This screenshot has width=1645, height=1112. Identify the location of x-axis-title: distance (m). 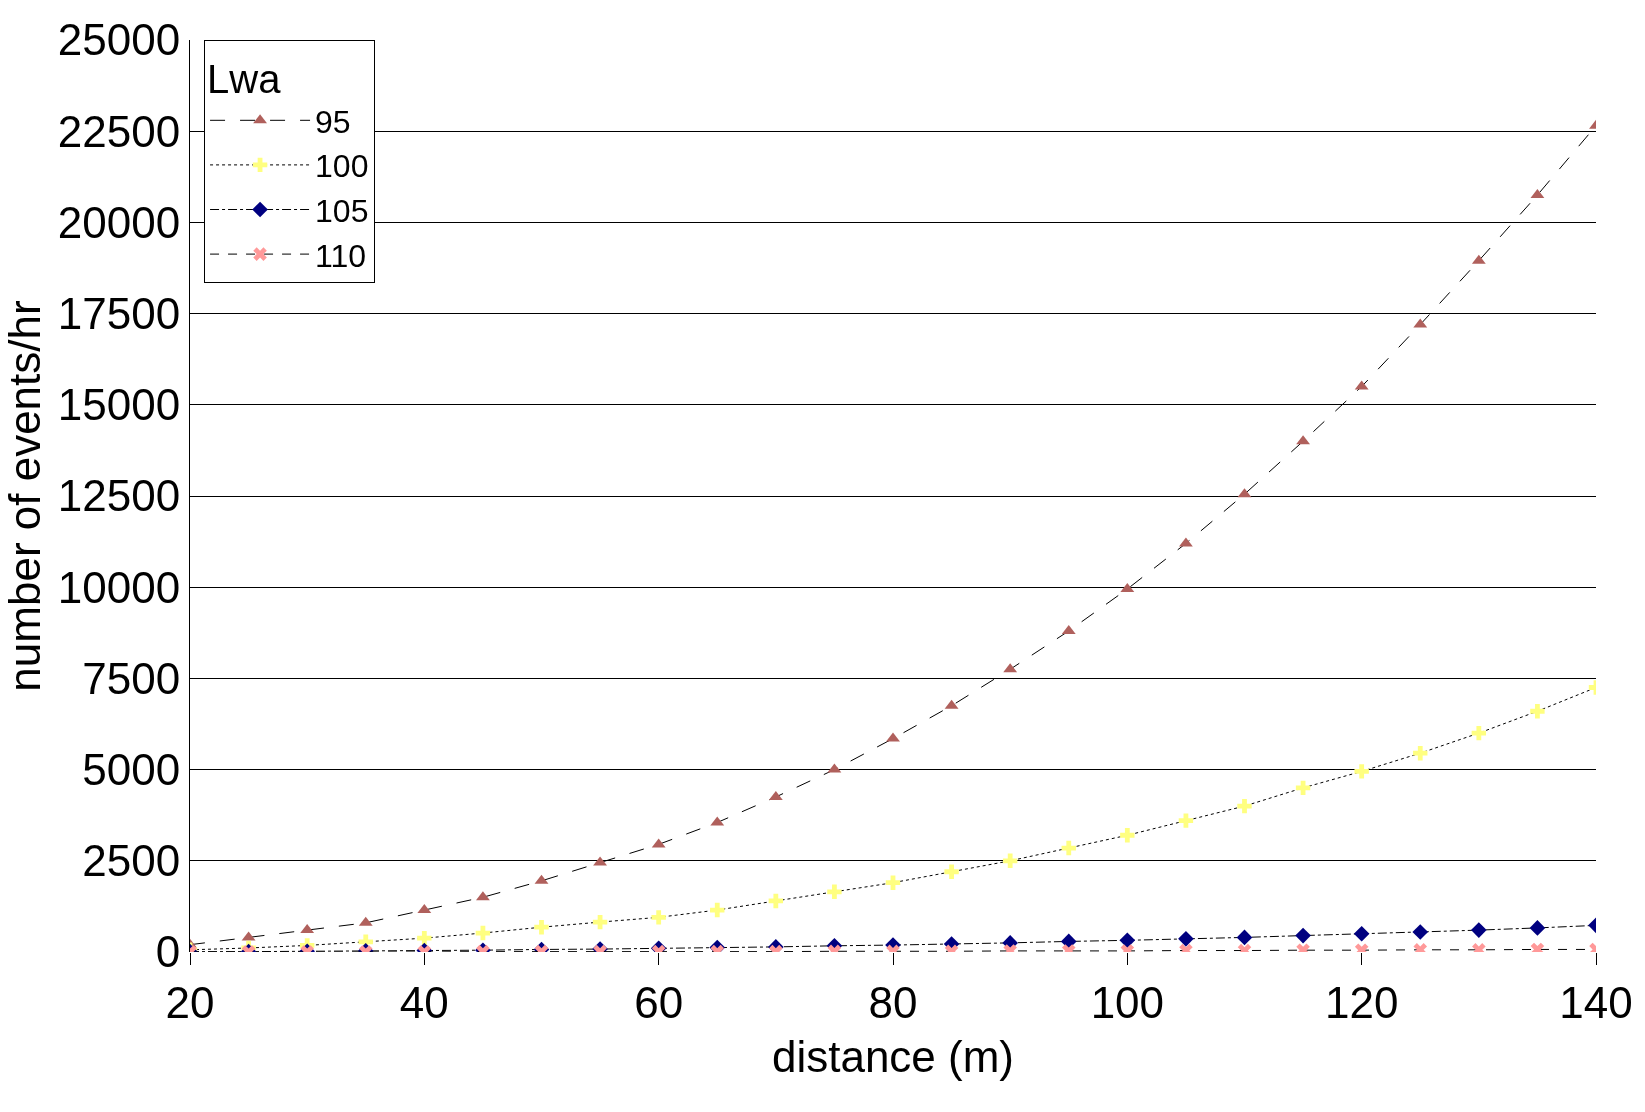
(893, 1057).